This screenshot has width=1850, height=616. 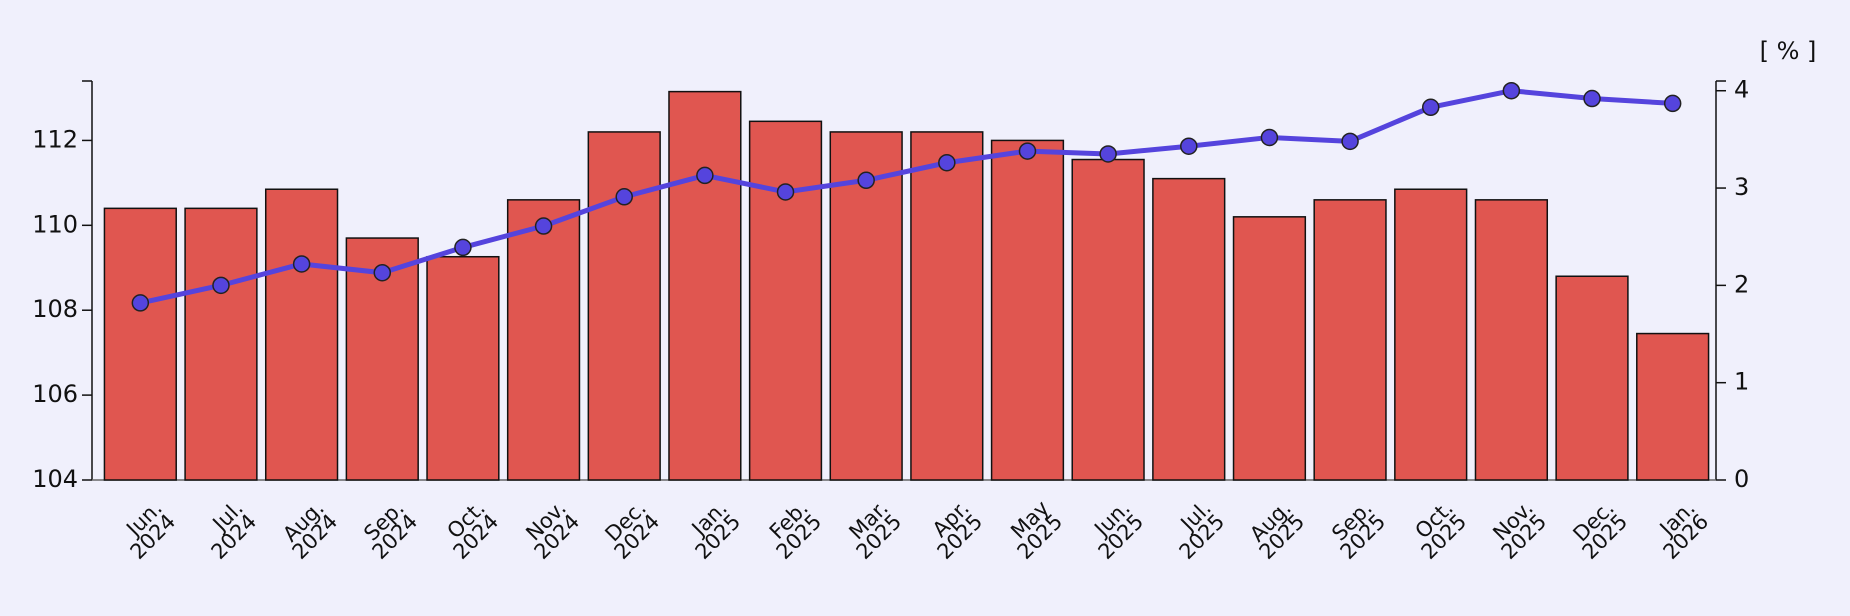 What do you see at coordinates (1741, 90) in the screenshot?
I see `y2-tick-label: 4` at bounding box center [1741, 90].